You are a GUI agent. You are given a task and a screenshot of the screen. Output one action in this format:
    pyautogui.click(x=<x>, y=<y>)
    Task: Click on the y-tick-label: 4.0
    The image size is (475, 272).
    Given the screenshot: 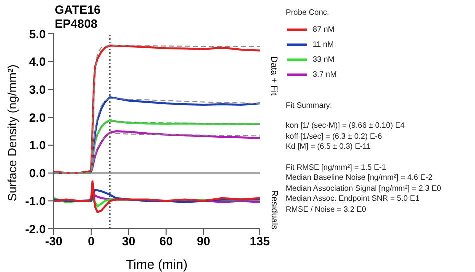 What is the action you would take?
    pyautogui.click(x=37, y=62)
    